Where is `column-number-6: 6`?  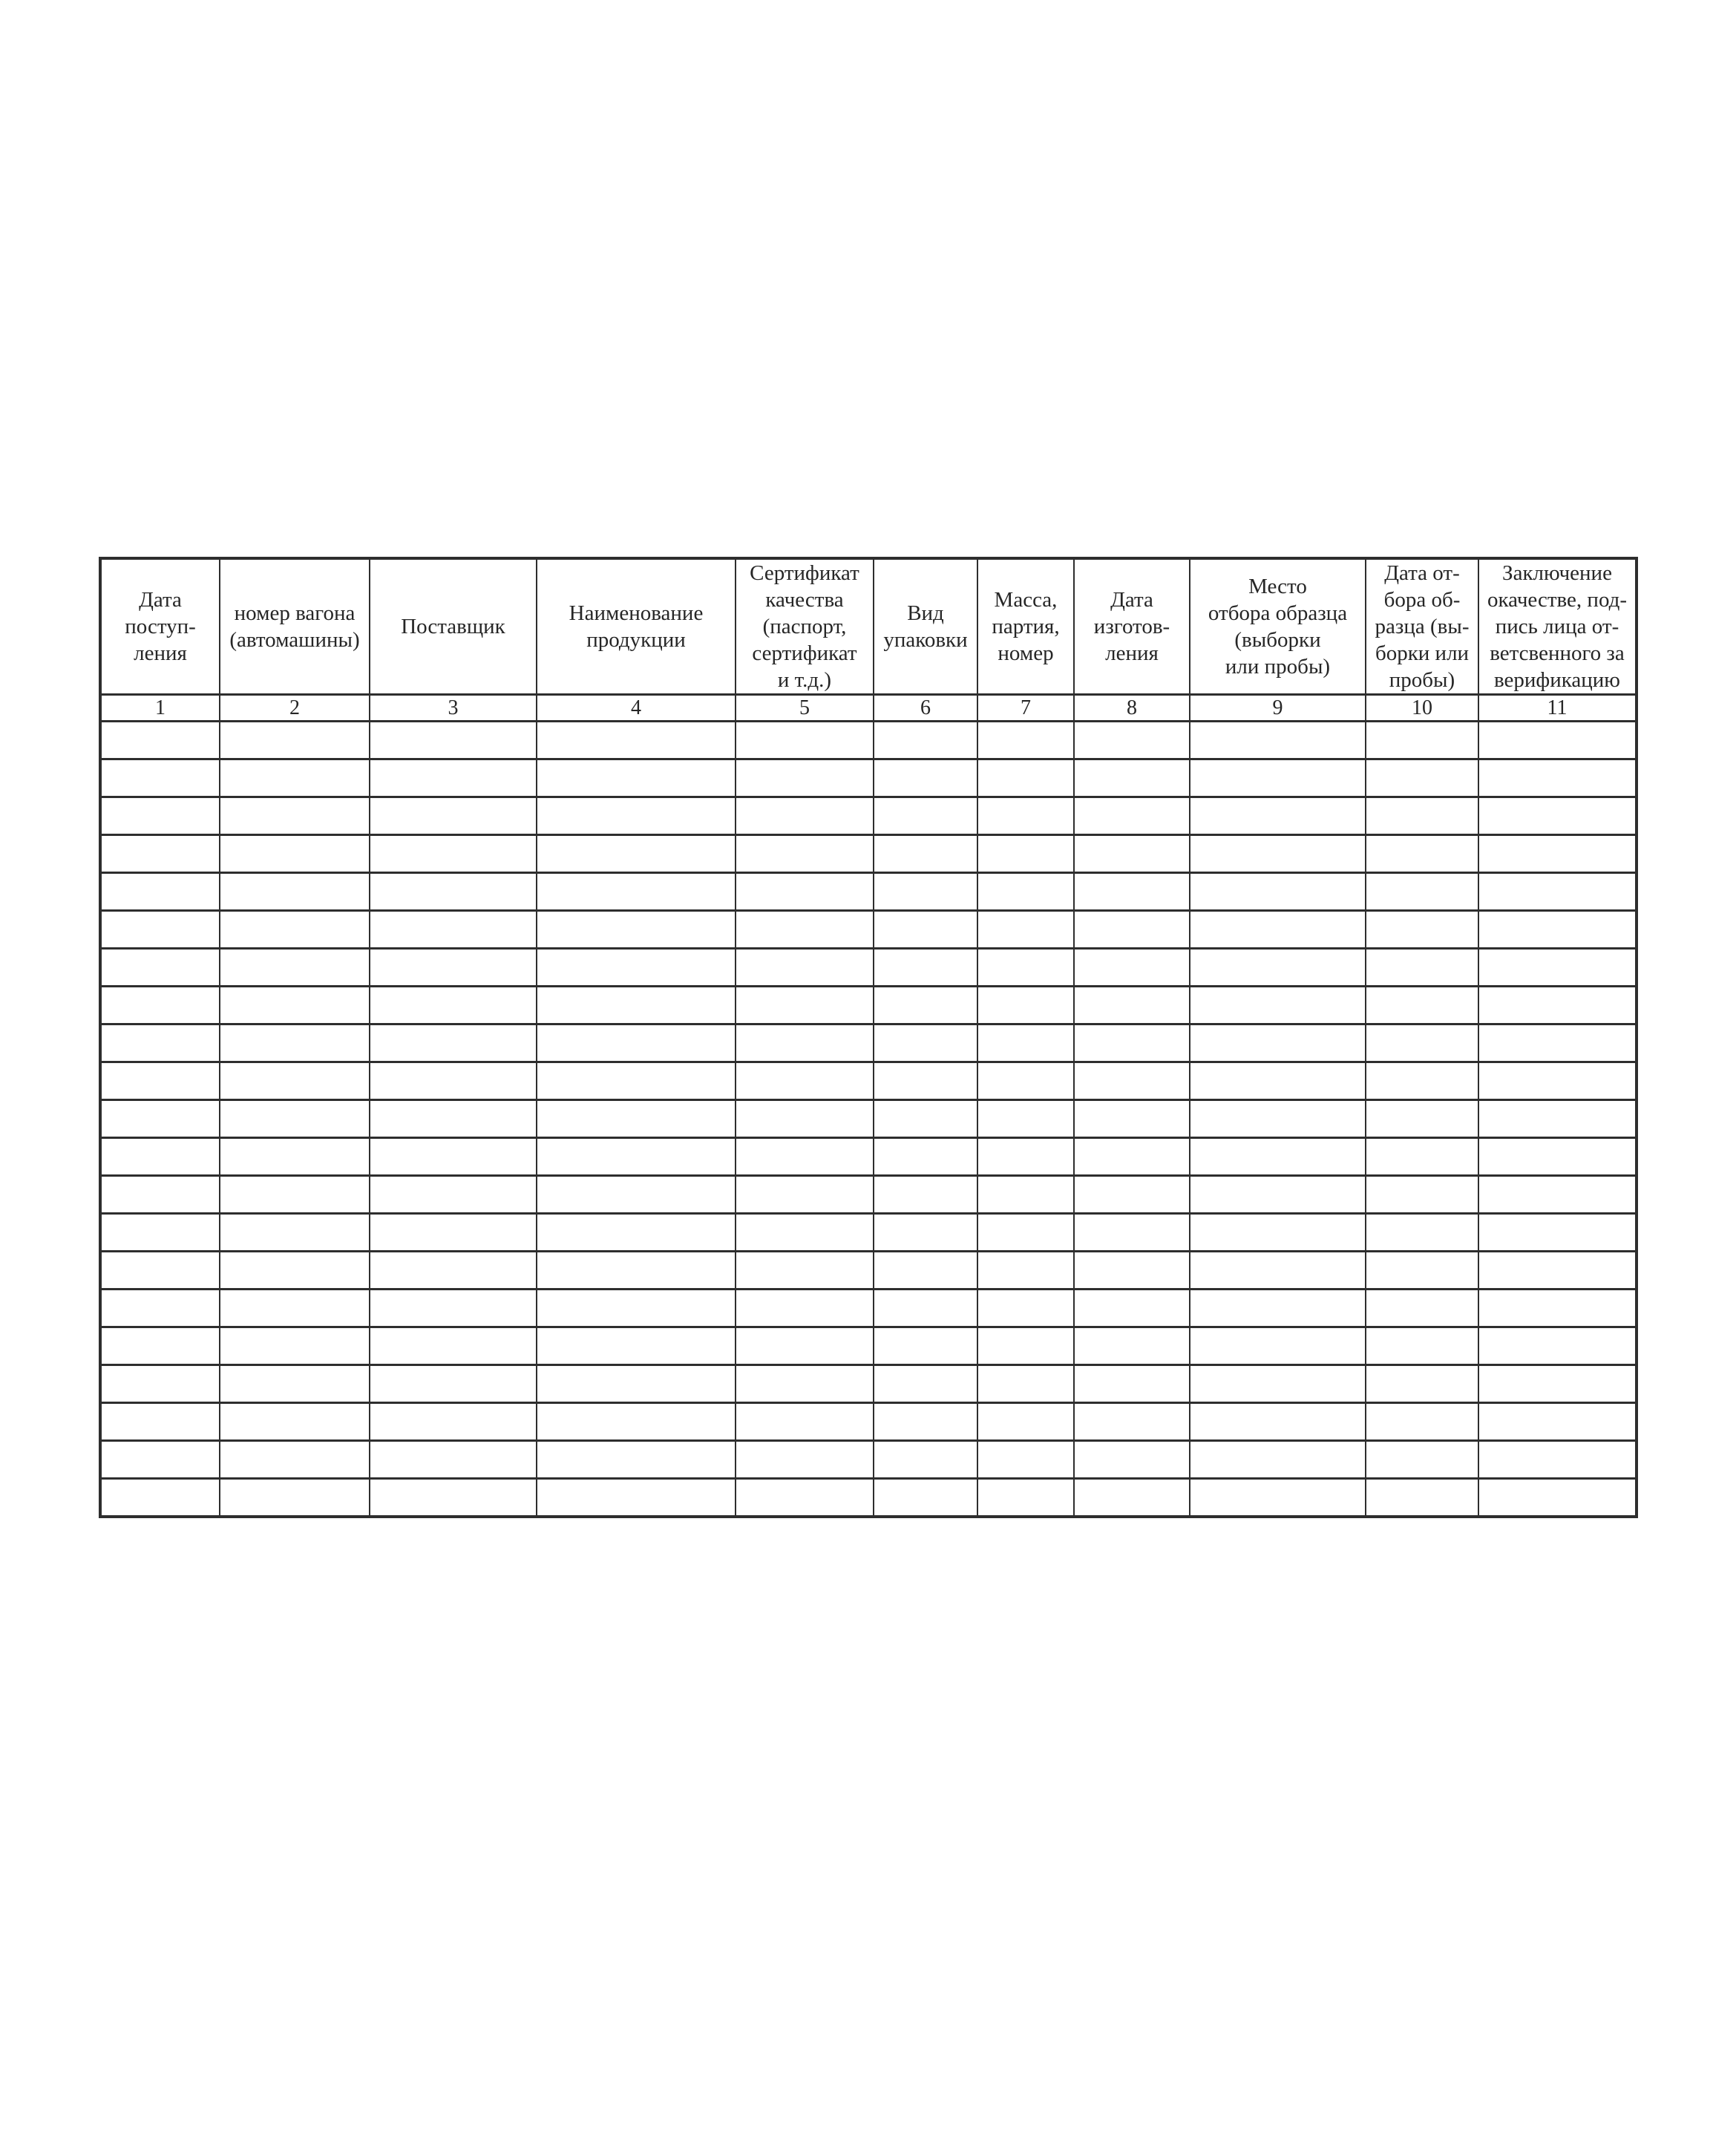 column-number-6: 6 is located at coordinates (925, 707).